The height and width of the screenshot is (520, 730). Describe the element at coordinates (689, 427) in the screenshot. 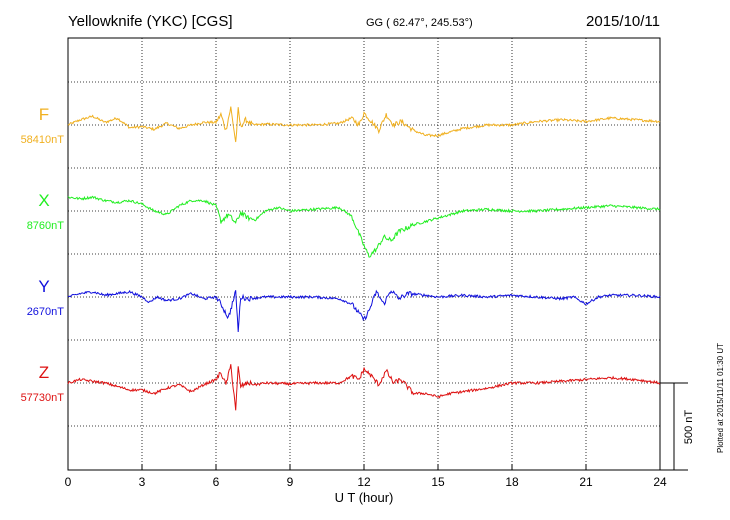

I see `scale-bar-label: 500 nT` at that location.